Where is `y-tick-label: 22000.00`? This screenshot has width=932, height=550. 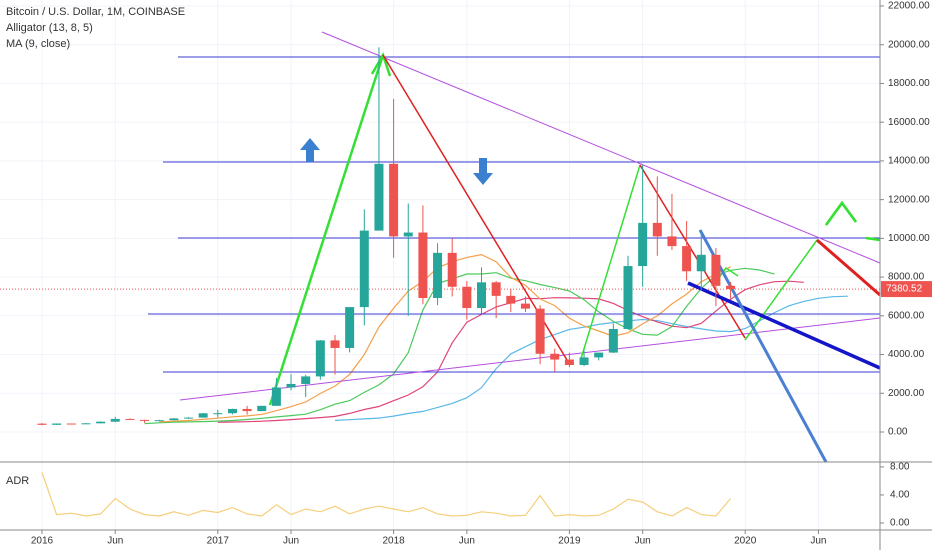
y-tick-label: 22000.00 is located at coordinates (909, 6).